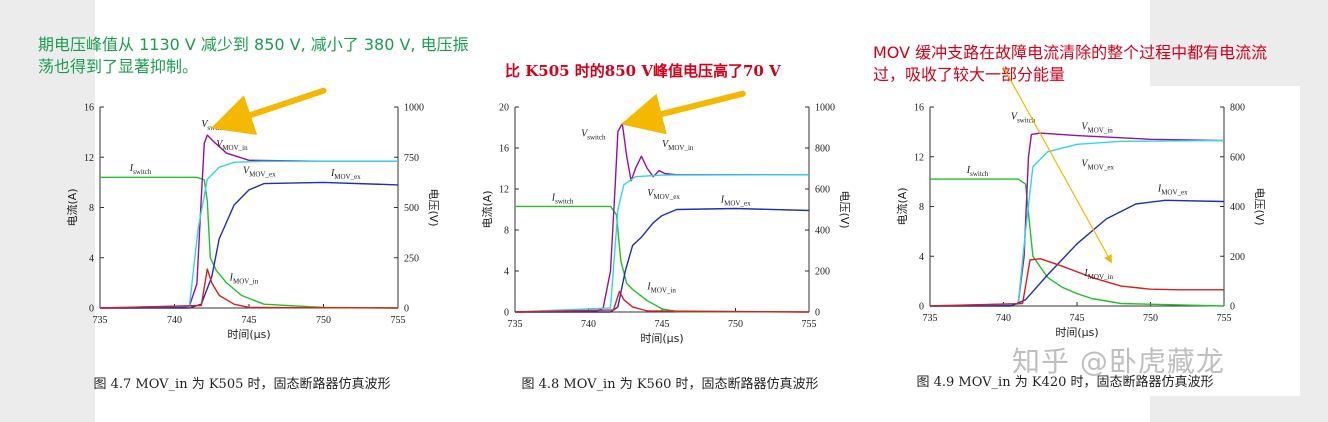 Image resolution: width=1328 pixels, height=422 pixels. I want to click on figure-caption: 图 4.7 MOV_in 为 K505 时，固态断路器仿真波形, so click(241, 384).